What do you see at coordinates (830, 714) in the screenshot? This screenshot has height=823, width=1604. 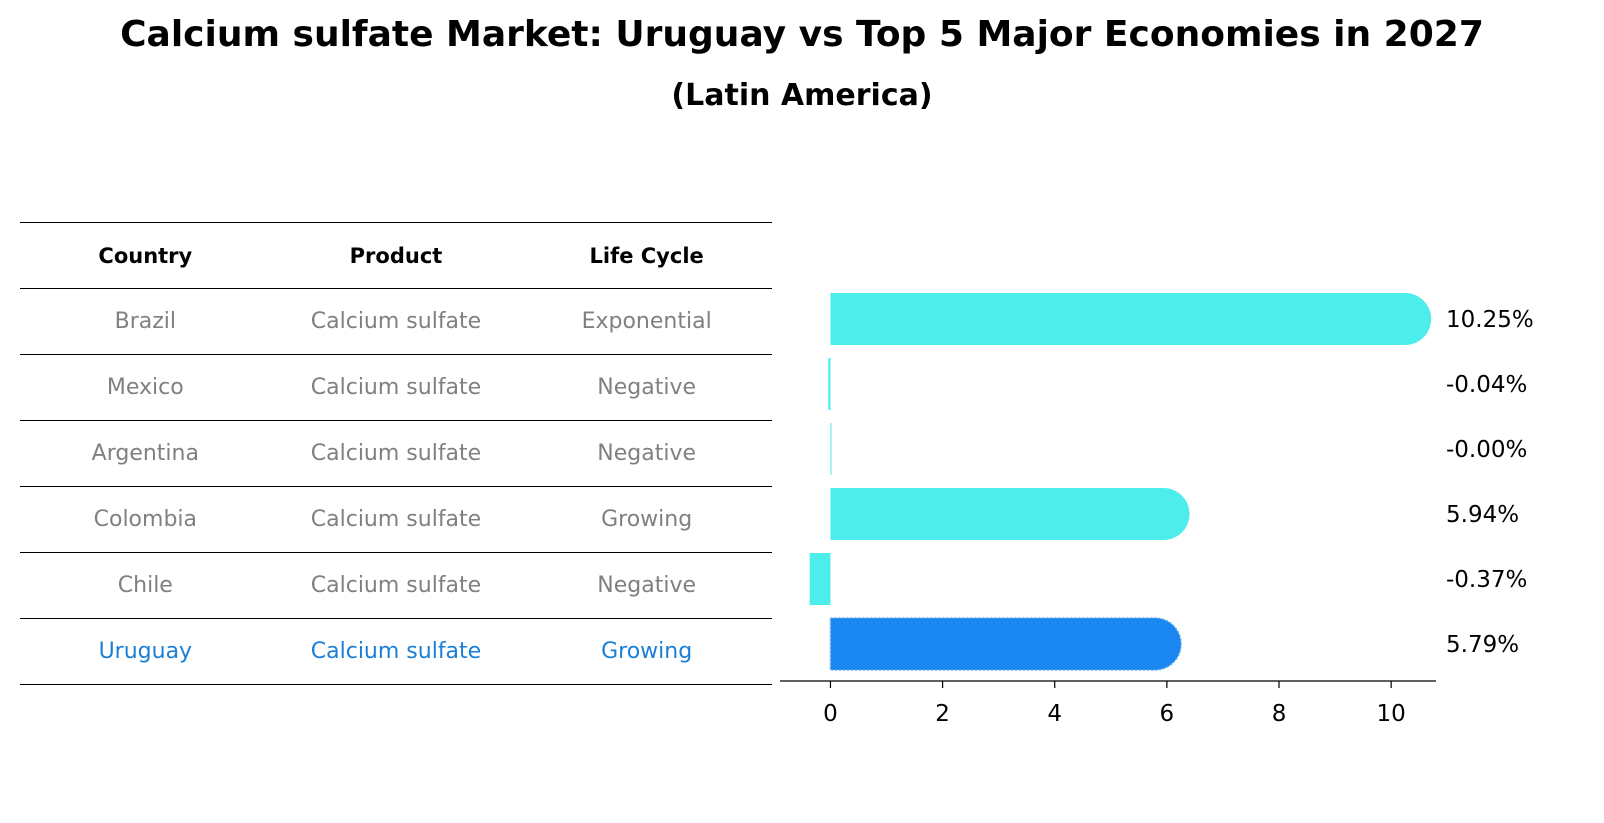 I see `x-tick-label: 0` at bounding box center [830, 714].